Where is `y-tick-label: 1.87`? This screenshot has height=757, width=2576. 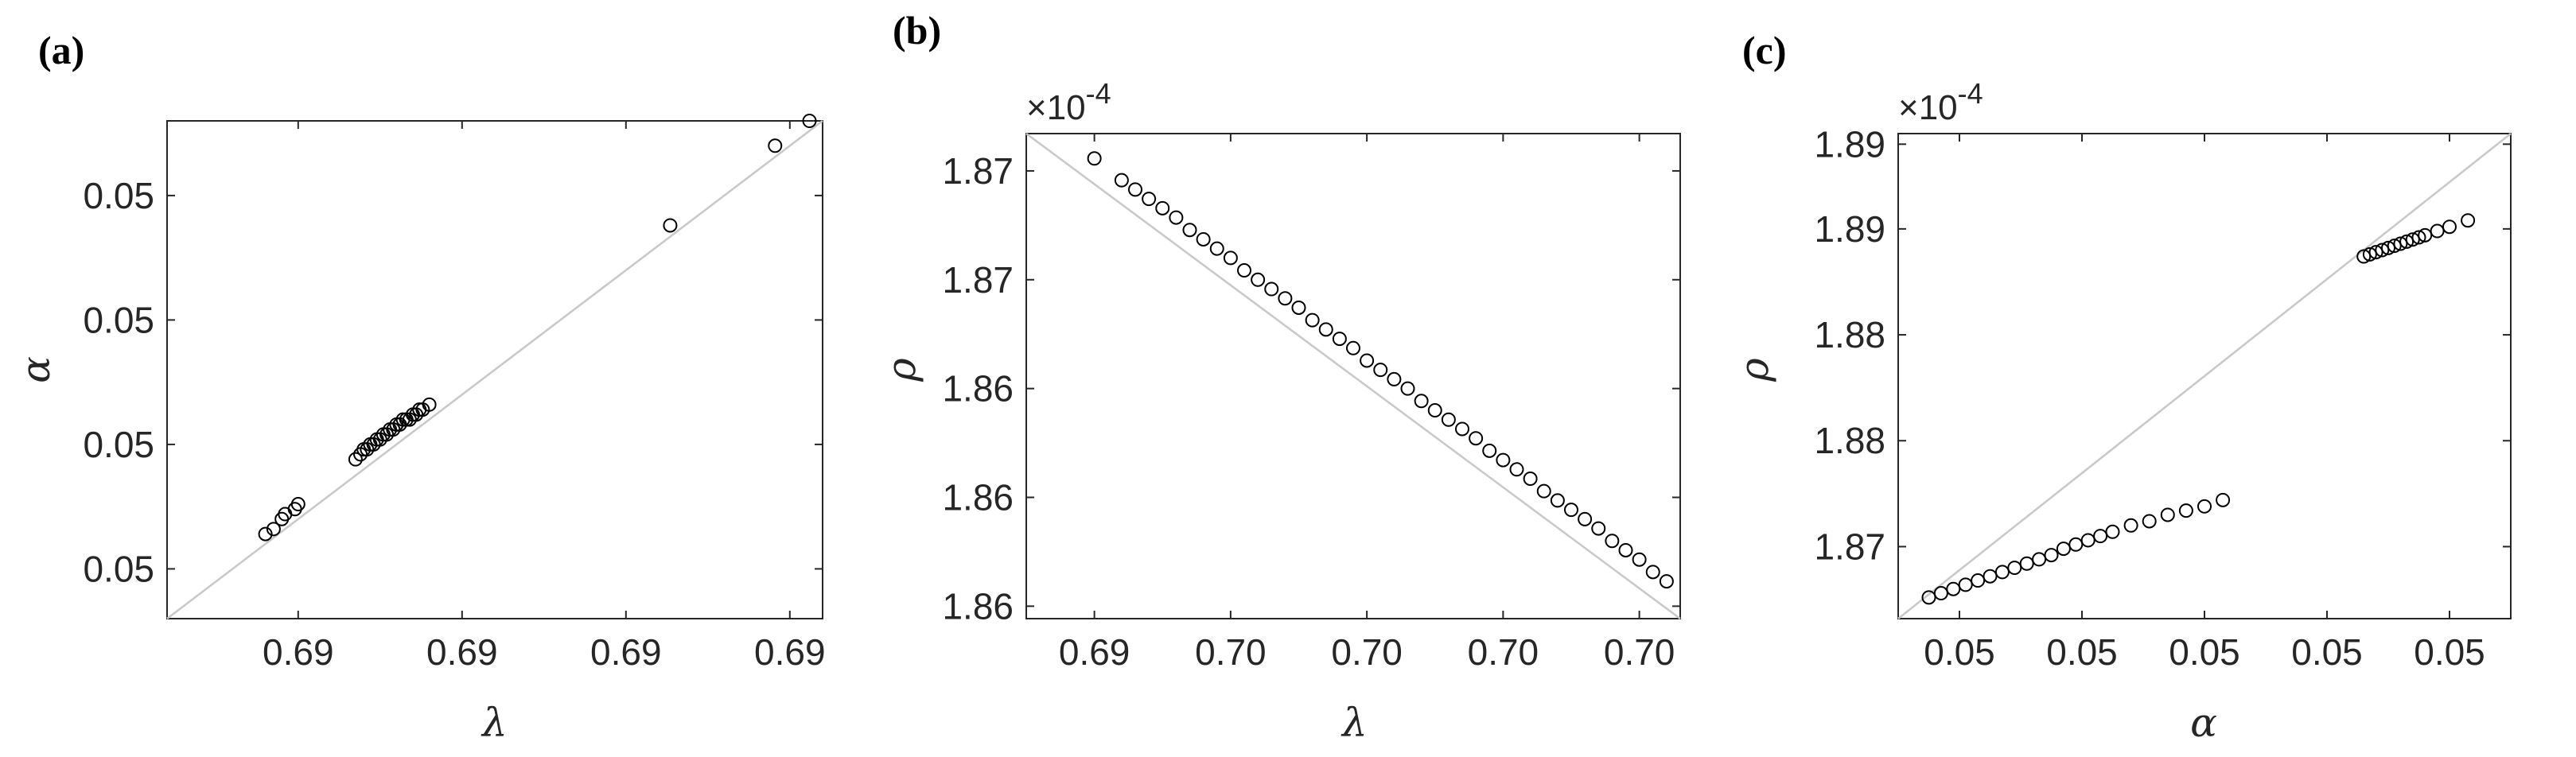 y-tick-label: 1.87 is located at coordinates (1850, 546).